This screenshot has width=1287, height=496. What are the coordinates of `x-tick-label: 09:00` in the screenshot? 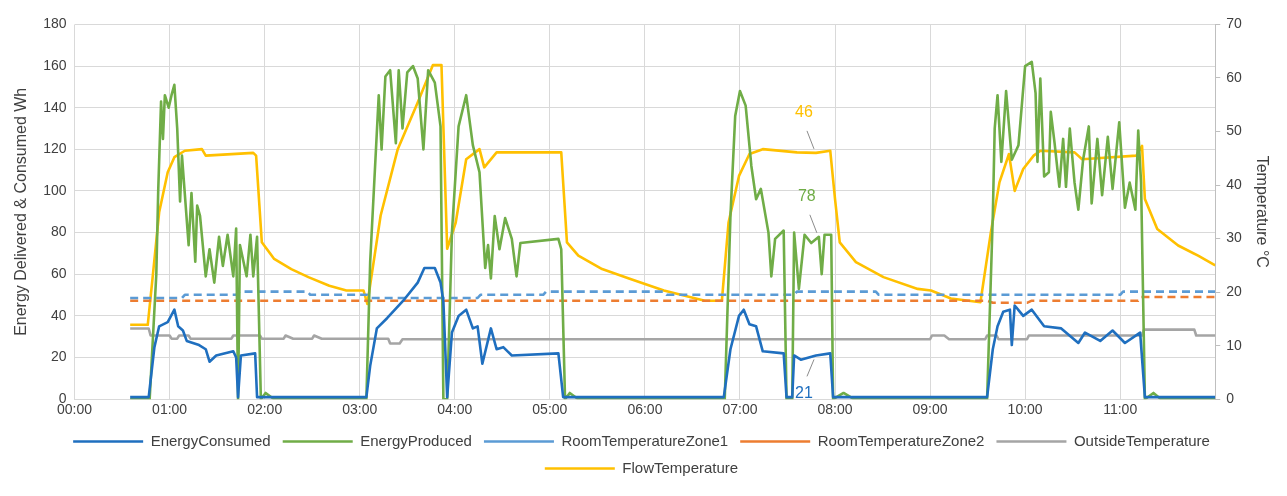 It's located at (930, 409).